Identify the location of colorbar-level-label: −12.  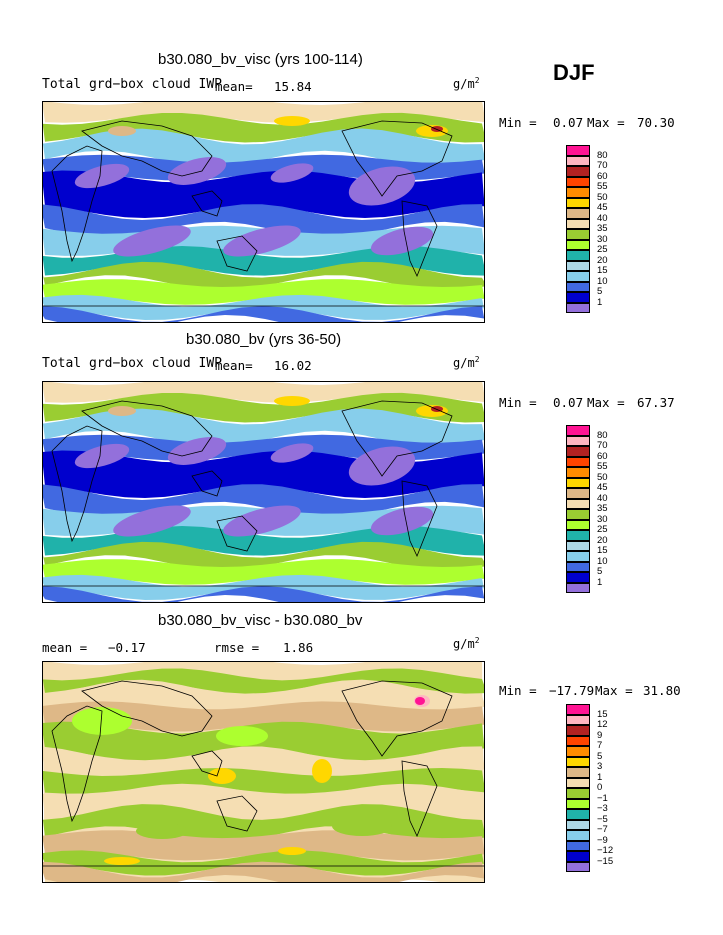
(605, 850).